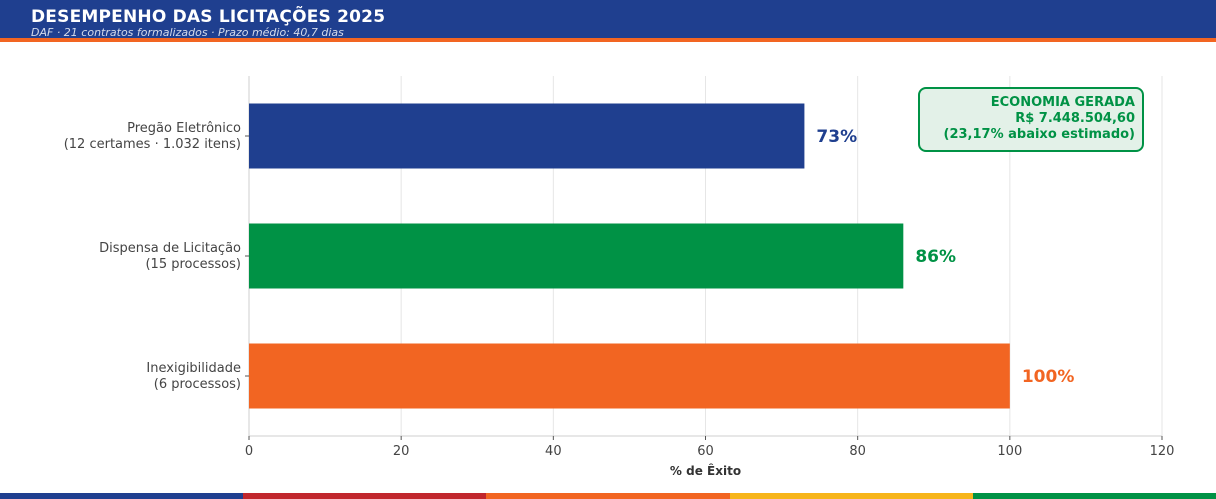 Image resolution: width=1216 pixels, height=499 pixels. I want to click on category-label-0-0: Pregão Eletrônico, so click(184, 128).